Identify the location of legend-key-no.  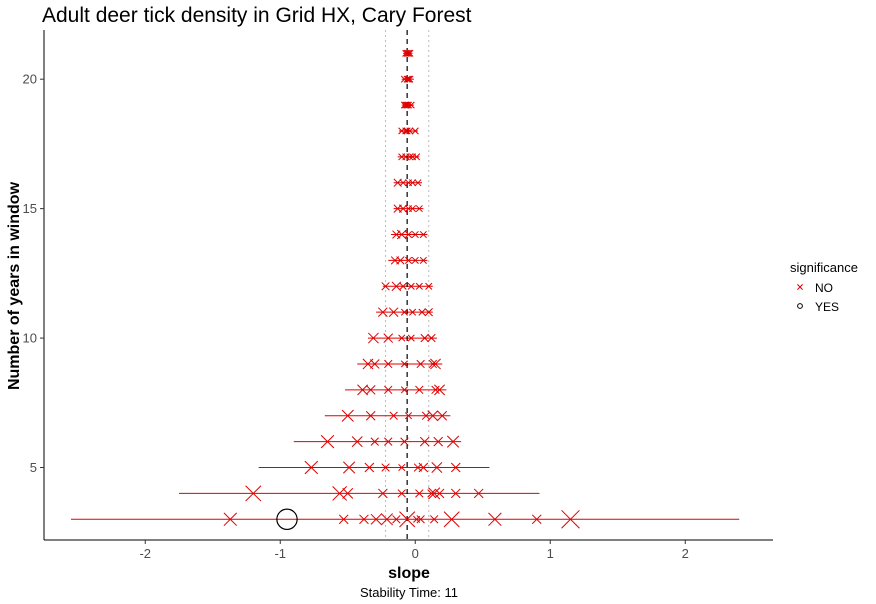
(800, 287).